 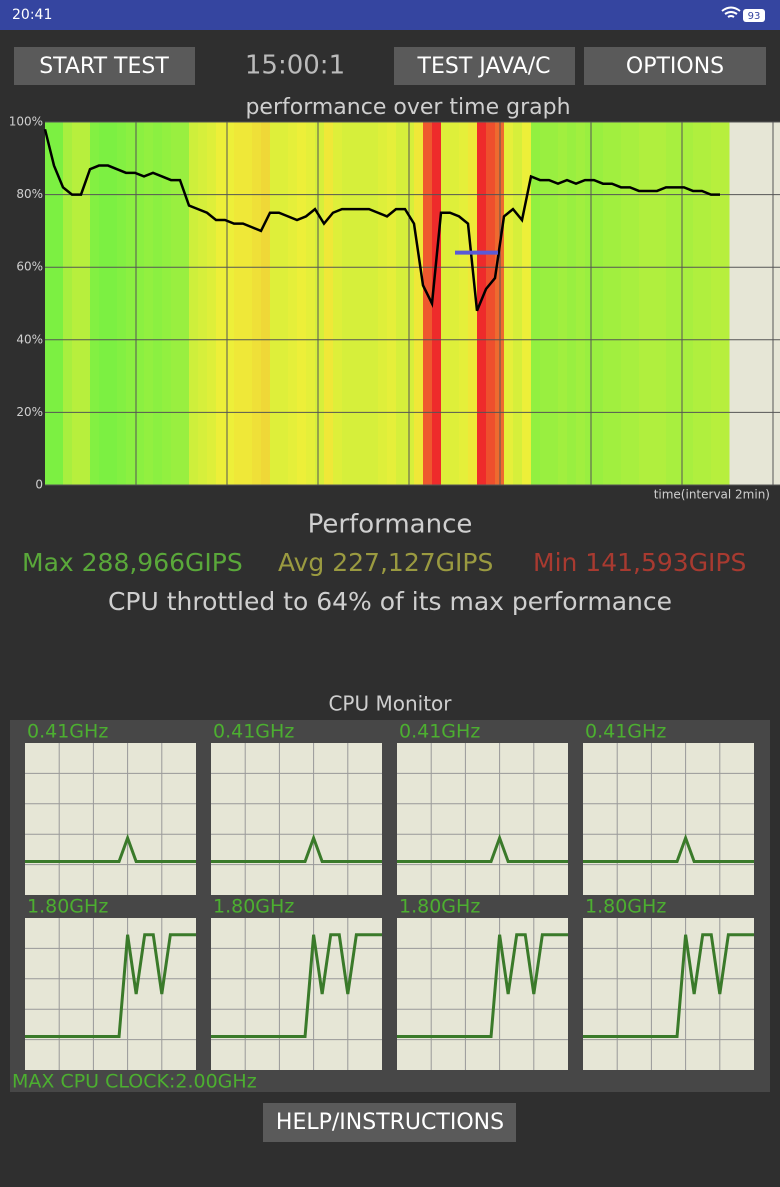 What do you see at coordinates (712, 495) in the screenshot?
I see `x-axis-label: time(interval 2min)` at bounding box center [712, 495].